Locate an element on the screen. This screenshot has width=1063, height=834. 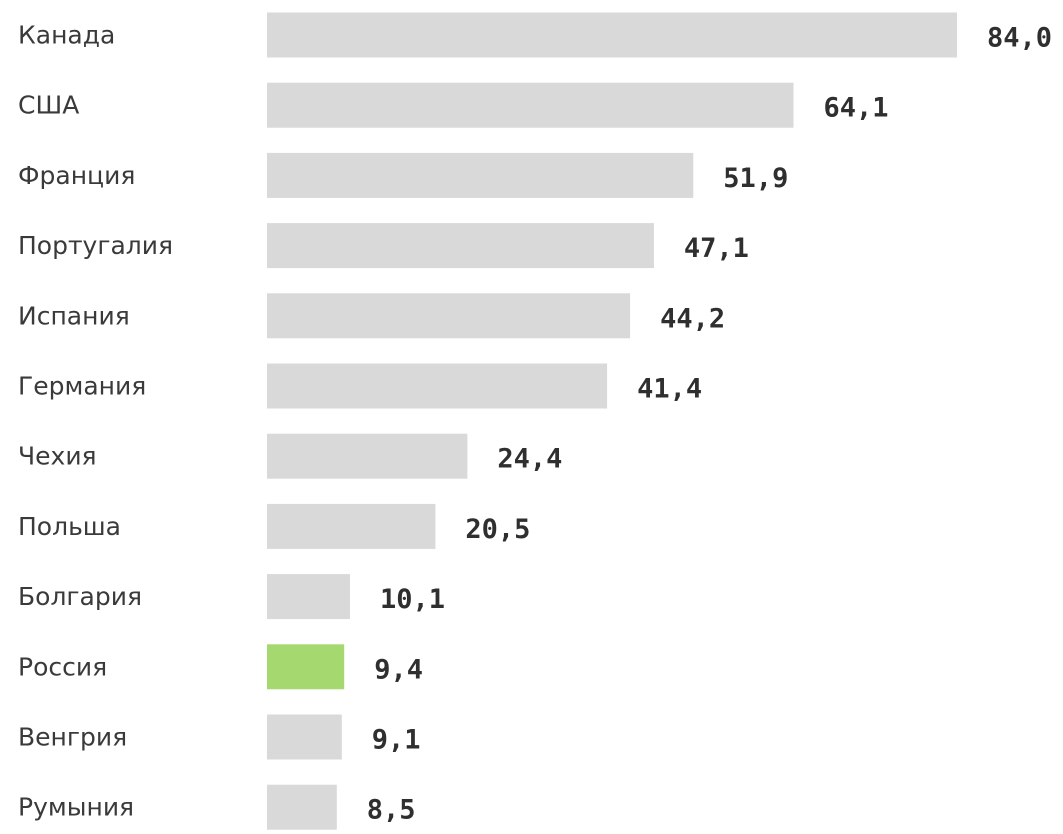
bar-row: Германия 41,4 is located at coordinates (360, 386).